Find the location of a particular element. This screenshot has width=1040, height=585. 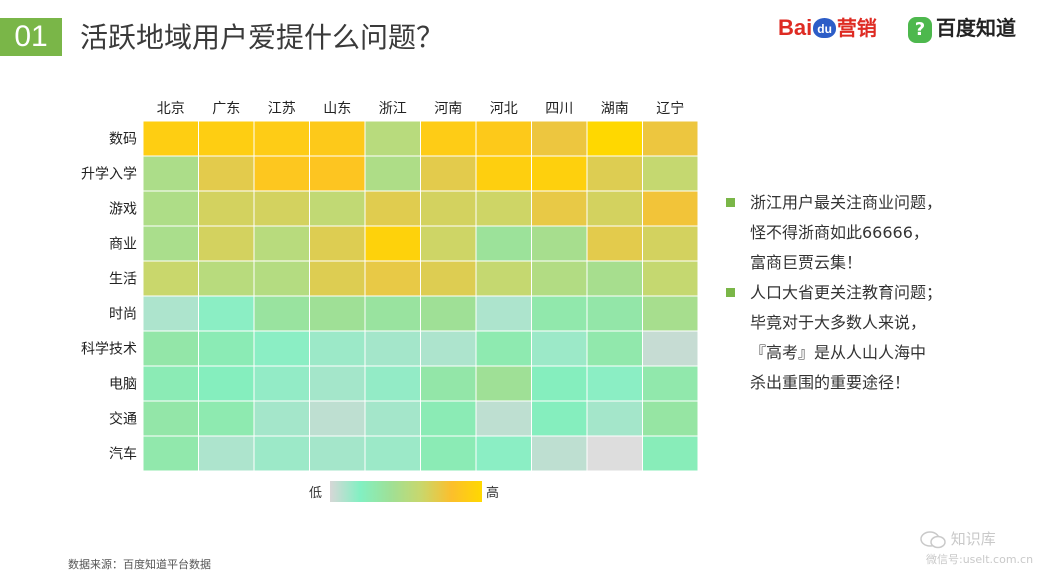

heatmap-cell-电脑-河南 is located at coordinates (448, 383).